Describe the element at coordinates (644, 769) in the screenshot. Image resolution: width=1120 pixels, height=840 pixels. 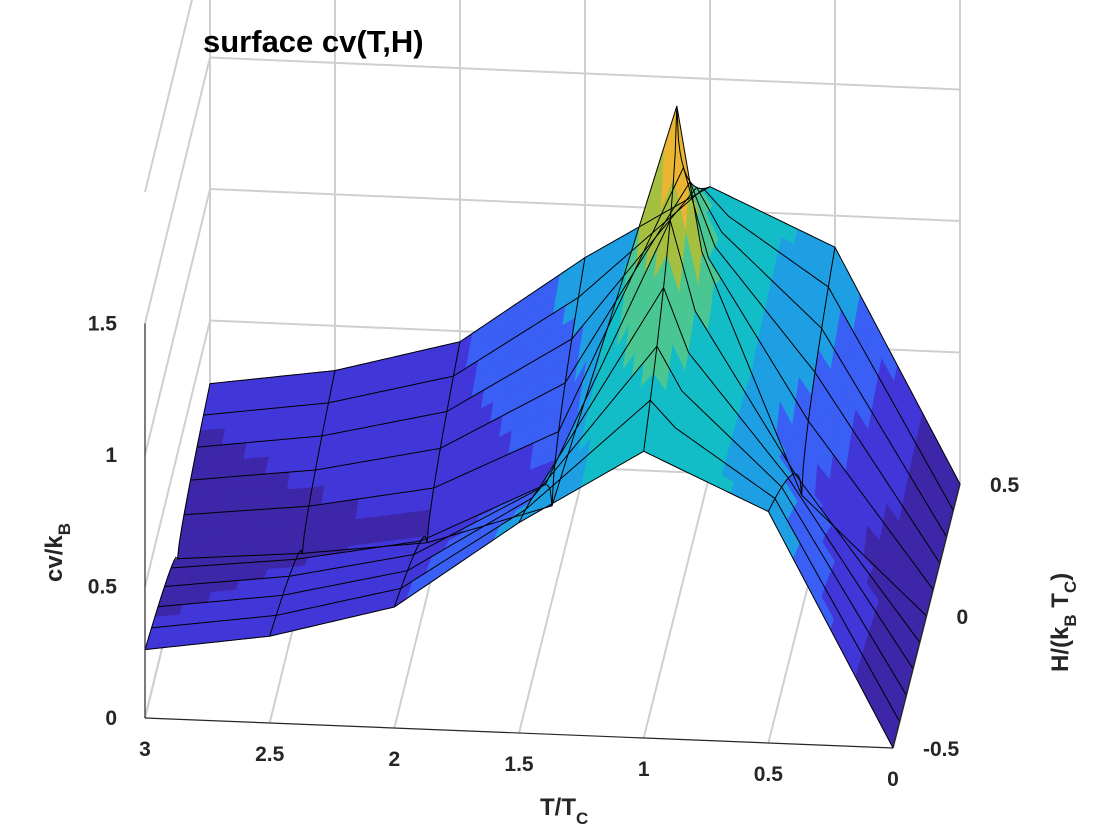
I see `x-tick-label: 1` at that location.